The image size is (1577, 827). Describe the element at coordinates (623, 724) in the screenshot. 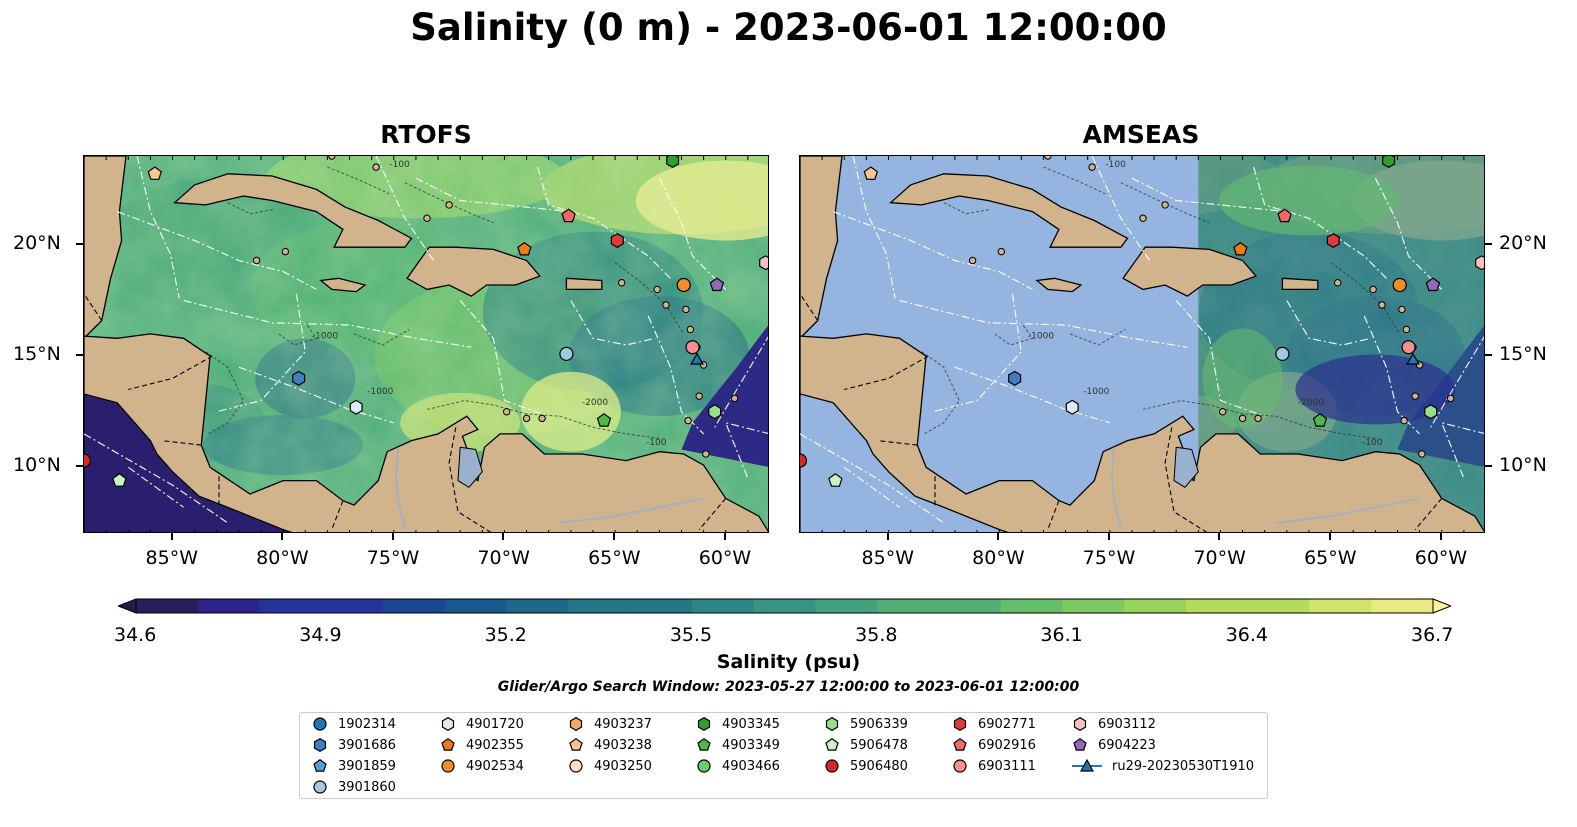

I see `legend-item-label: 4903237` at that location.